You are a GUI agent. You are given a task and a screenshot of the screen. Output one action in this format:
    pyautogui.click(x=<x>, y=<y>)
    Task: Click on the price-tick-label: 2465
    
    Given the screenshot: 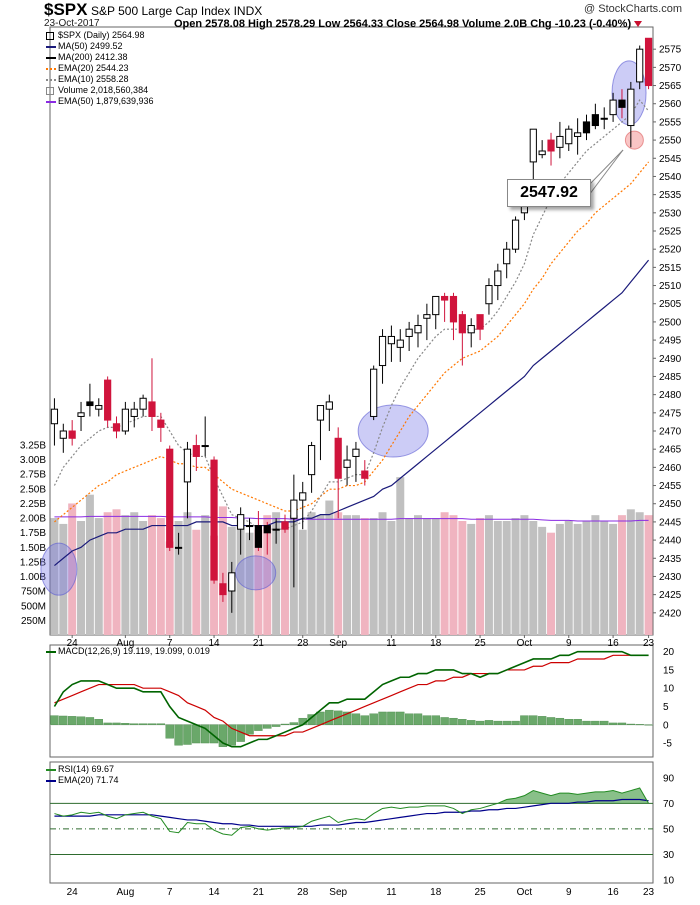 What is the action you would take?
    pyautogui.click(x=670, y=450)
    